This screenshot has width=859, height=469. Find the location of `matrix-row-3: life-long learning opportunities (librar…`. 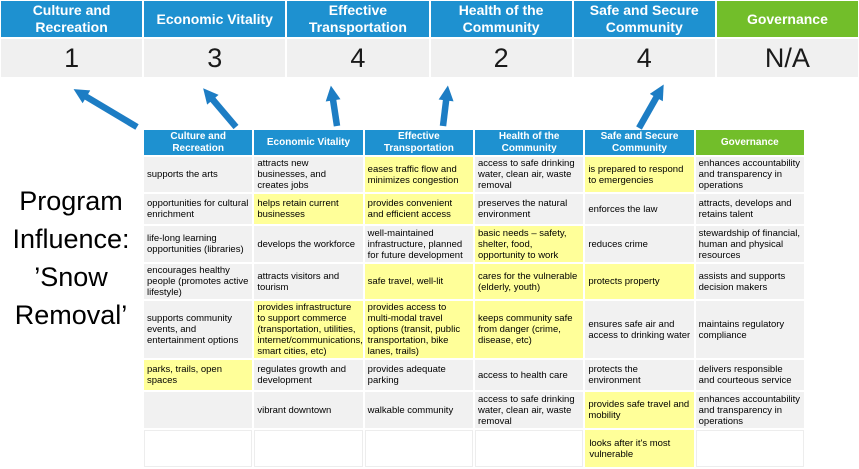

matrix-row-3: life-long learning opportunities (librar… is located at coordinates (474, 244).